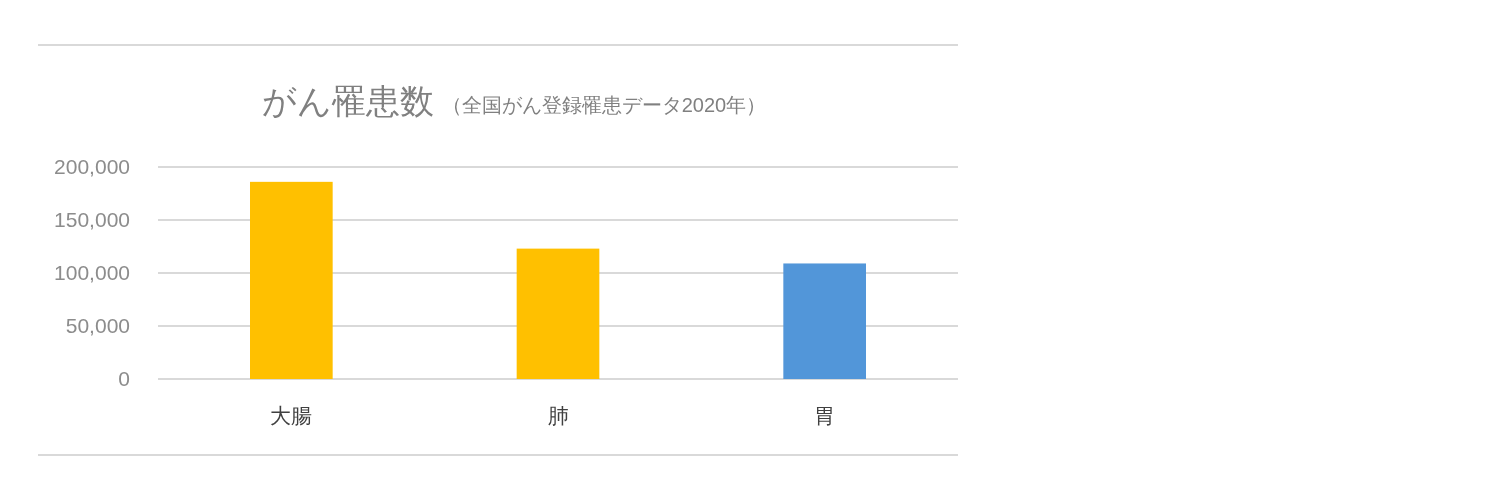 The height and width of the screenshot is (500, 1500). I want to click on x-tick-label: 胃, so click(825, 415).